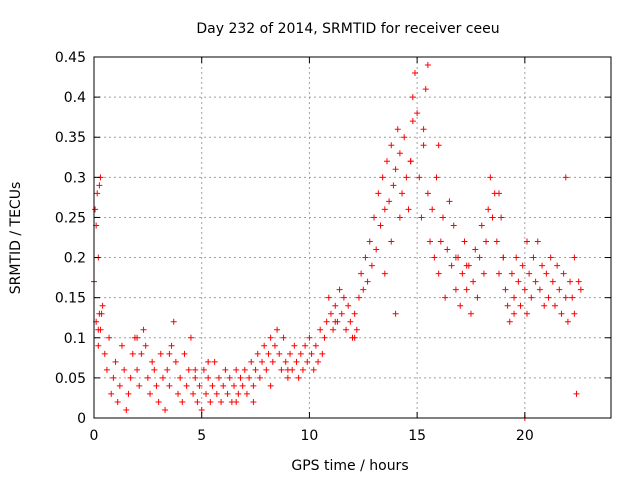 The image size is (640, 480). What do you see at coordinates (525, 436) in the screenshot?
I see `x-tick-label: 20` at bounding box center [525, 436].